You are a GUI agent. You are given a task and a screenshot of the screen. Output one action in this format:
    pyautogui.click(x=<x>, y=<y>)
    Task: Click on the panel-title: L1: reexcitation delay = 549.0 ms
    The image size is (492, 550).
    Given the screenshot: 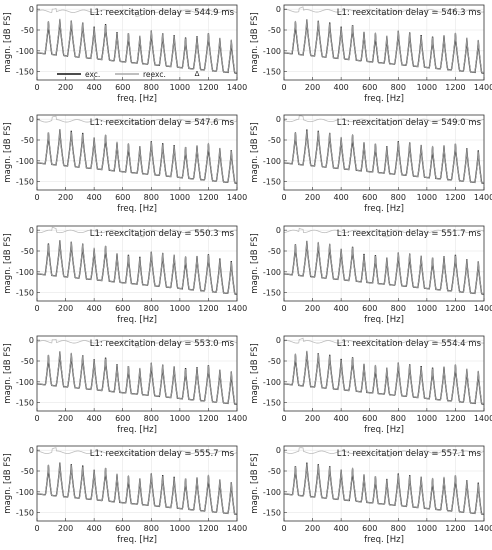 What is the action you would take?
    pyautogui.click(x=409, y=123)
    